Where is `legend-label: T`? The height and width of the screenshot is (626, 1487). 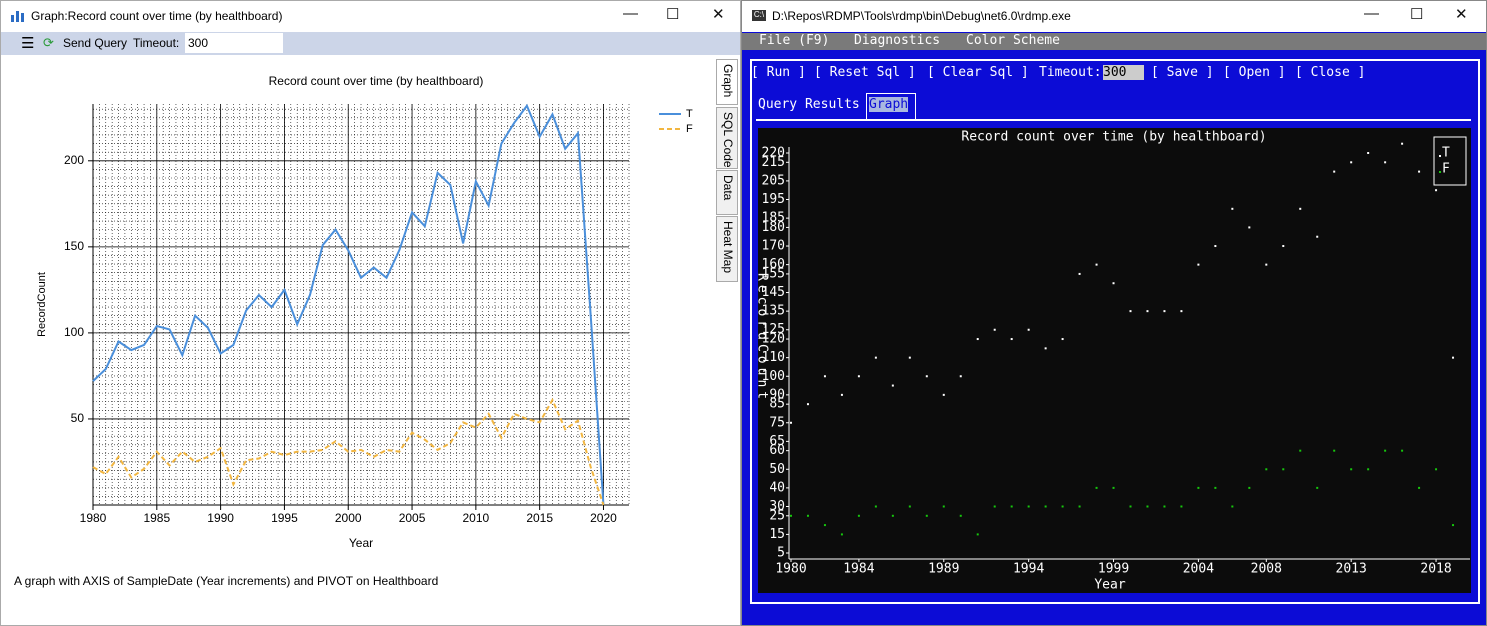 legend-label: T is located at coordinates (1446, 153).